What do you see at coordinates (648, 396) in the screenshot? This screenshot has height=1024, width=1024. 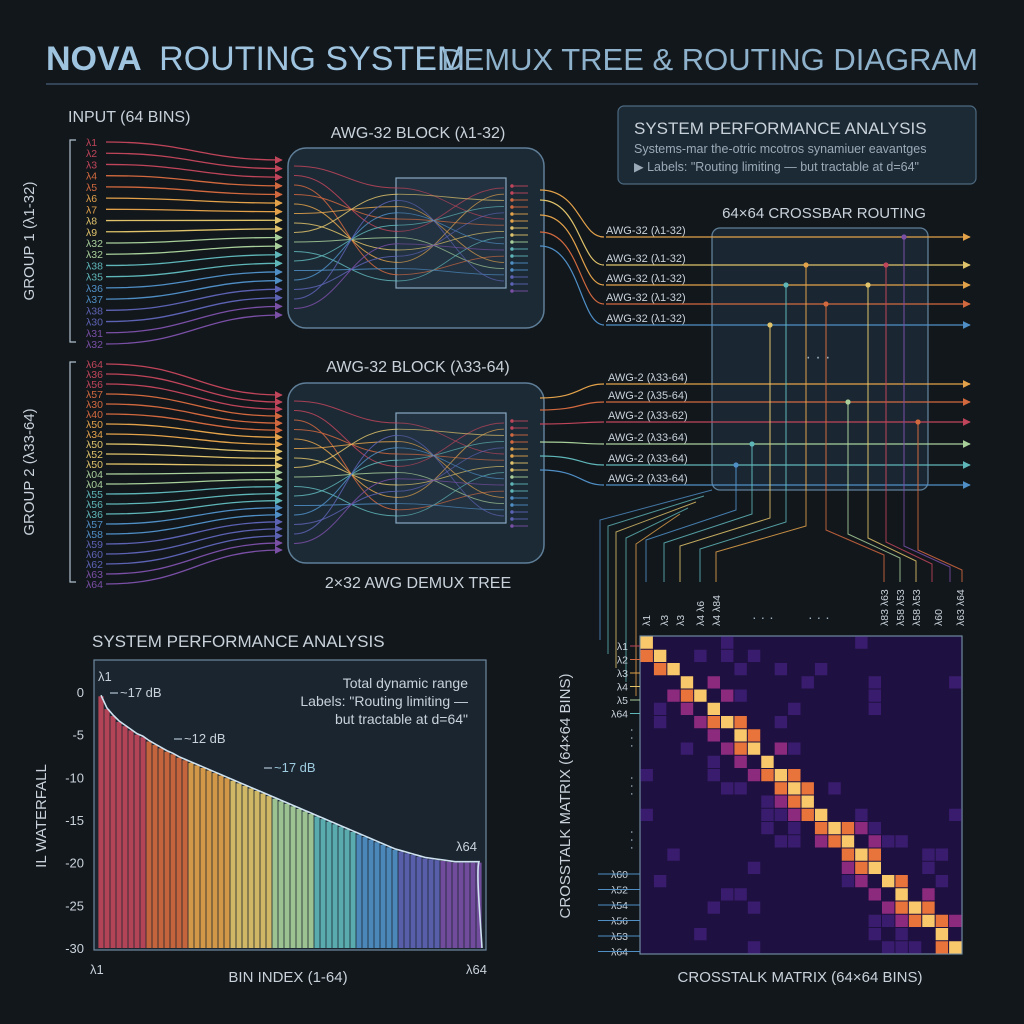 I see `crossbar-input-label: AWG-2 (λ35-64)` at bounding box center [648, 396].